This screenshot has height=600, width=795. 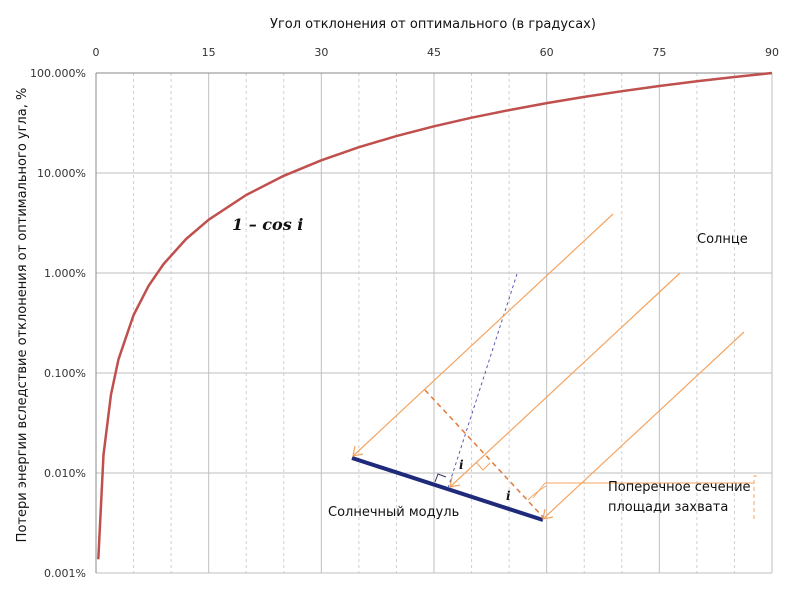 What do you see at coordinates (482, 381) in the screenshot?
I see `module-normal` at bounding box center [482, 381].